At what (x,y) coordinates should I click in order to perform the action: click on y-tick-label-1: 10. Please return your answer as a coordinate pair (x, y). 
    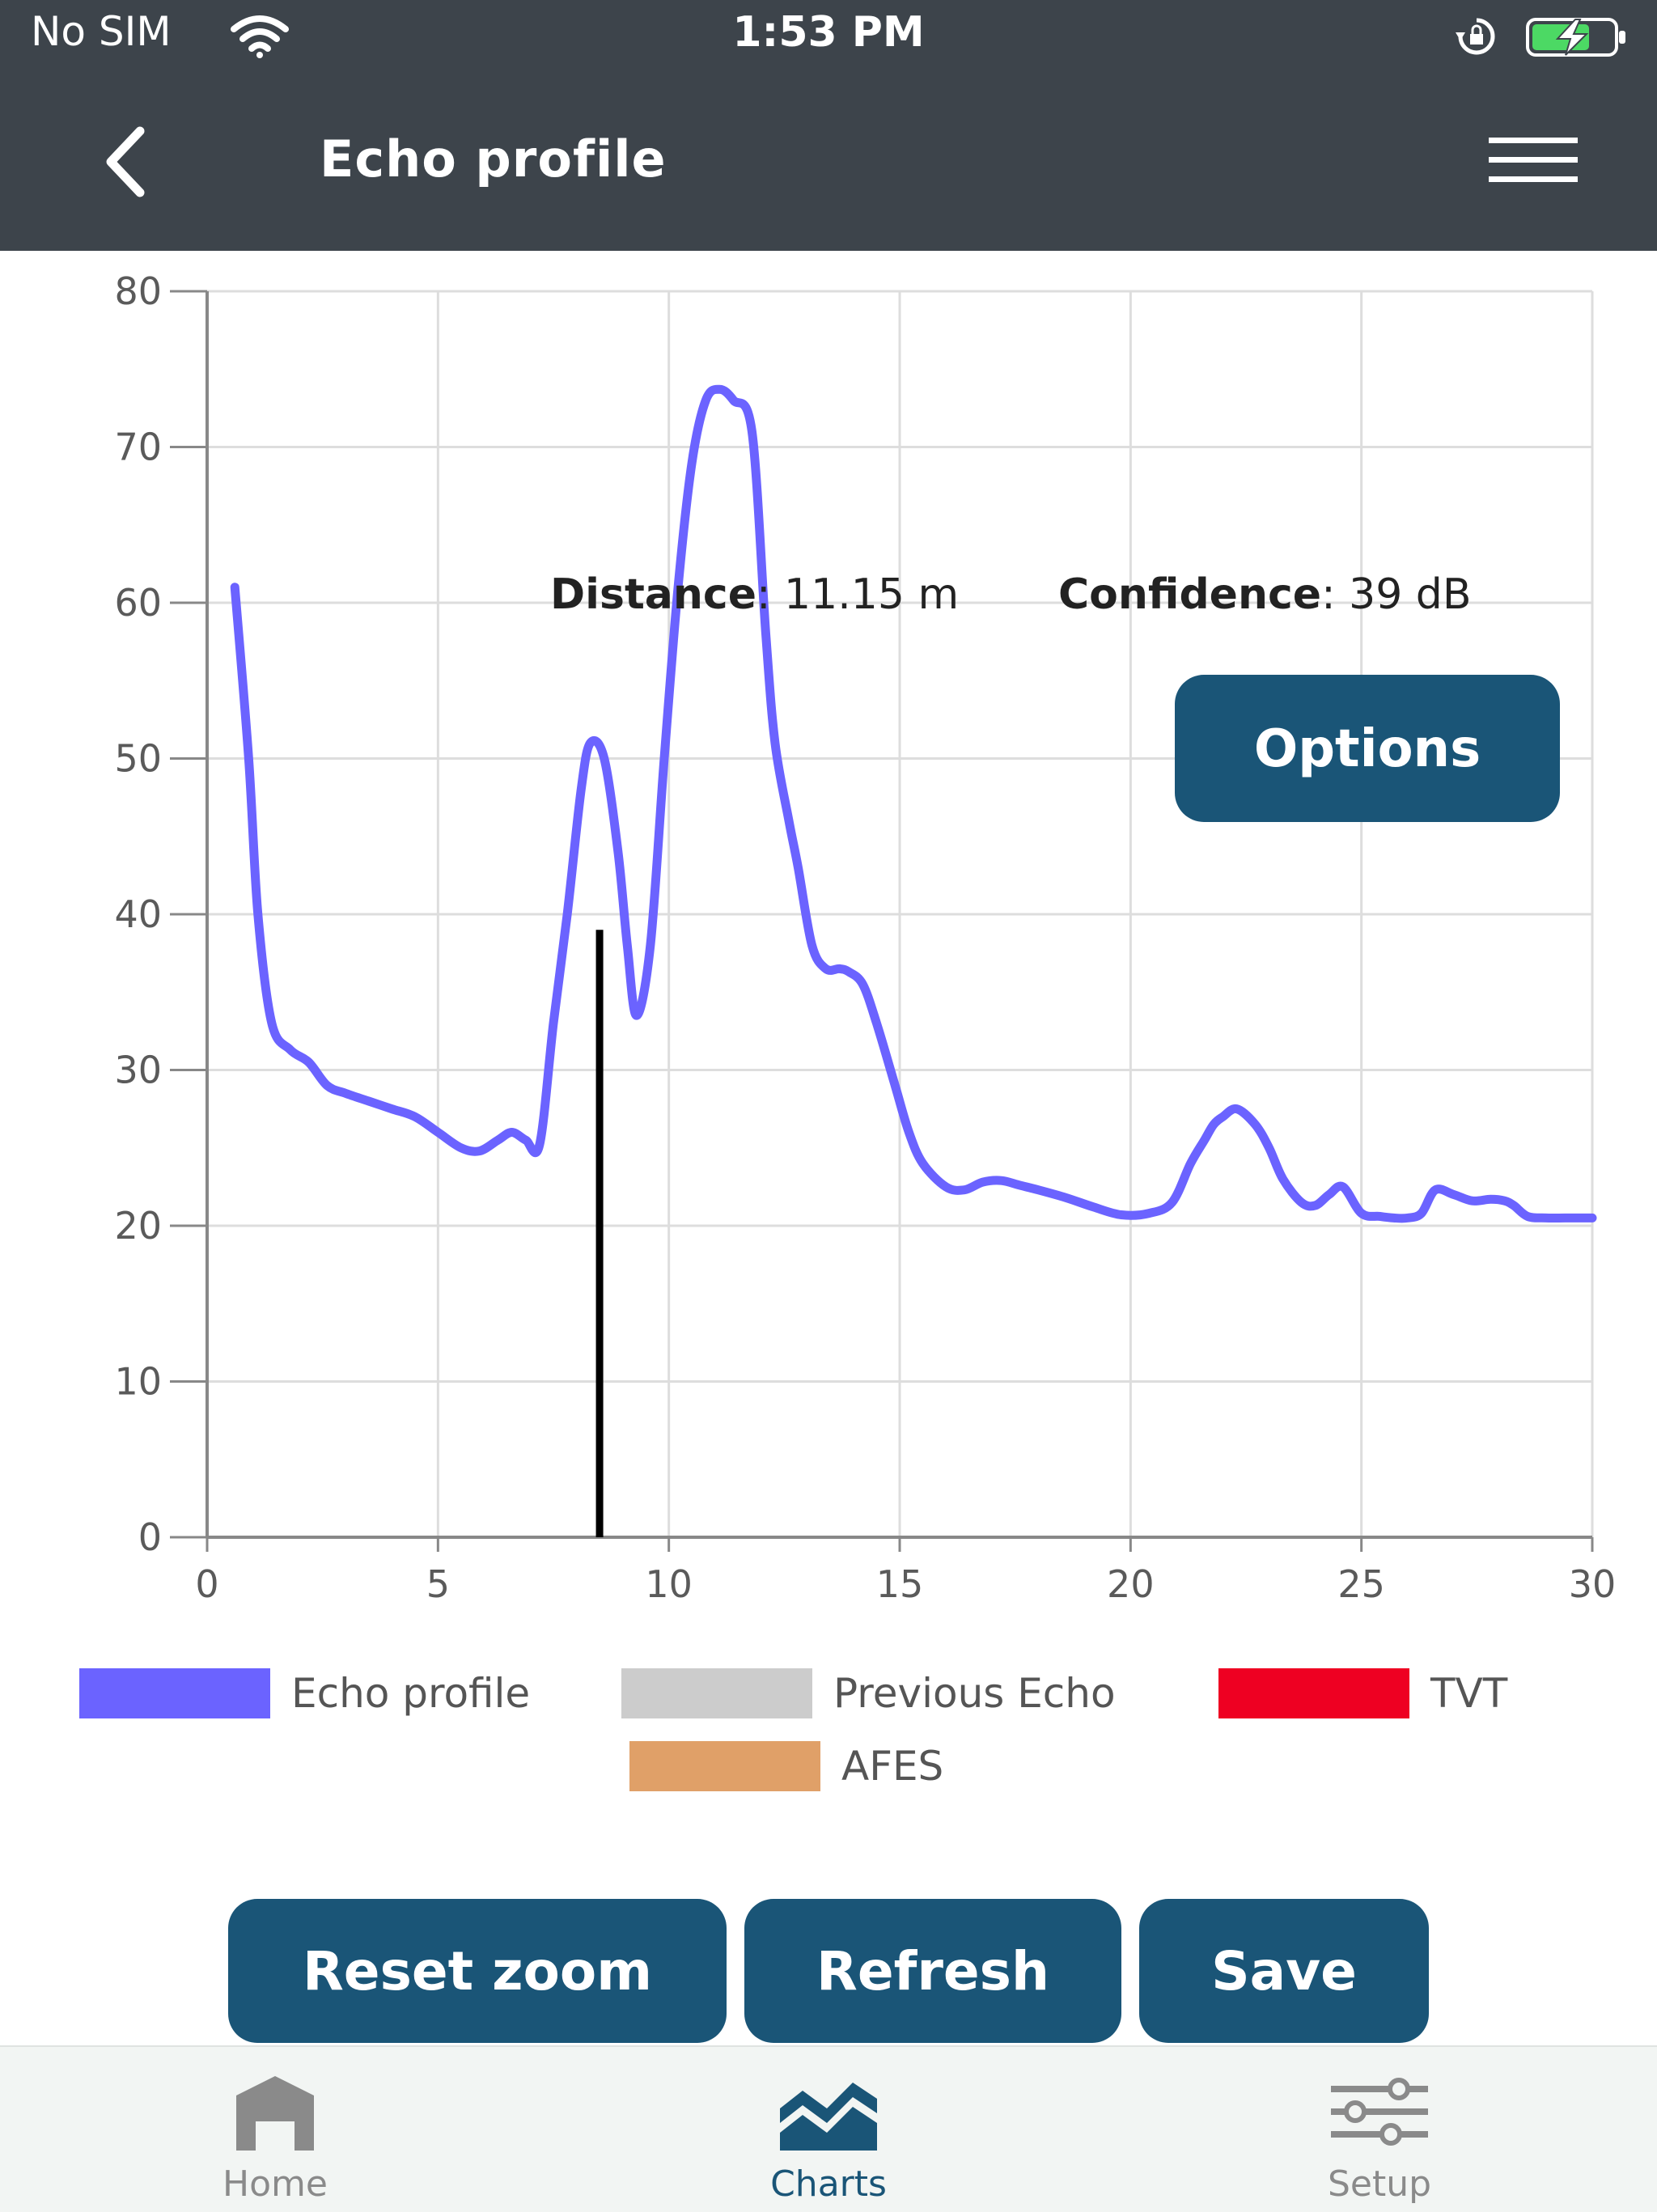
    Looking at the image, I should click on (138, 1382).